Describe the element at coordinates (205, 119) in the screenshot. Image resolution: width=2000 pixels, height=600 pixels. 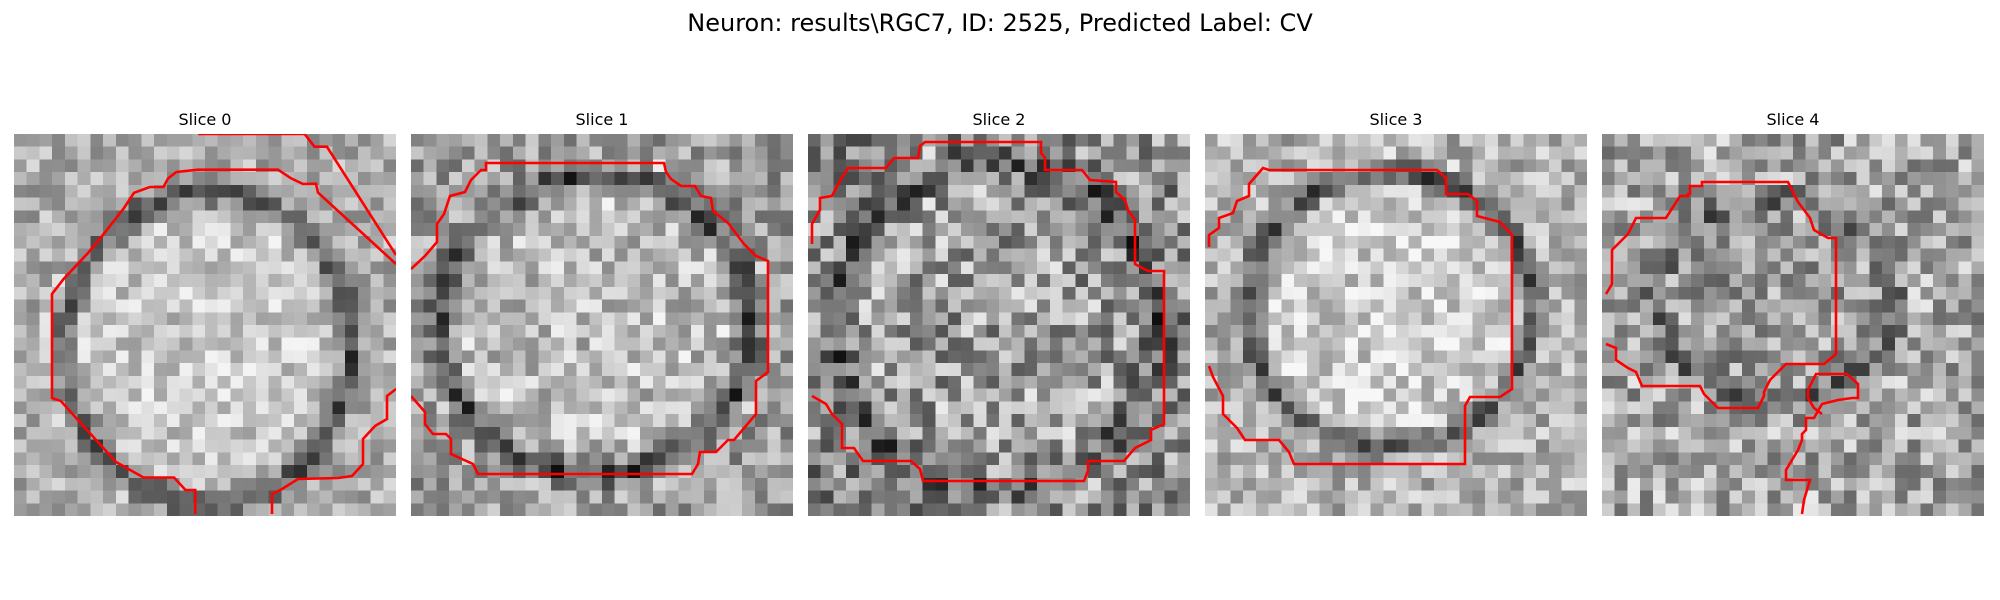
I see `slice-title: Slice 0` at that location.